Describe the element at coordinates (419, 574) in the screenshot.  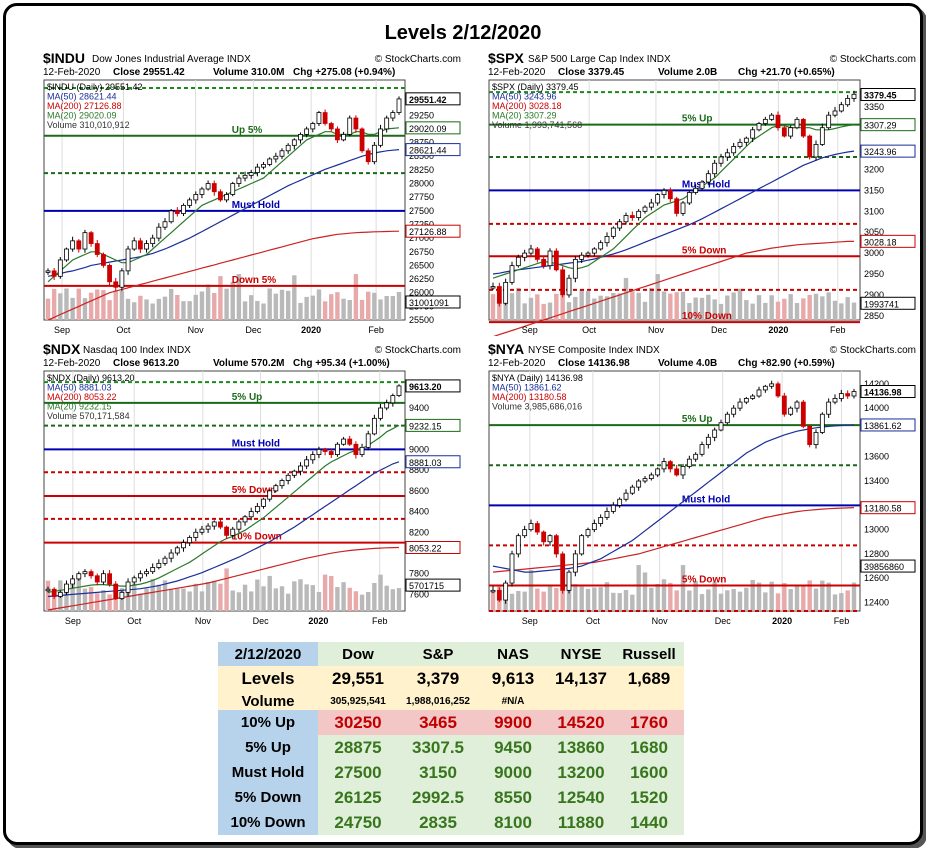
I see `y-tick-label: 7800` at that location.